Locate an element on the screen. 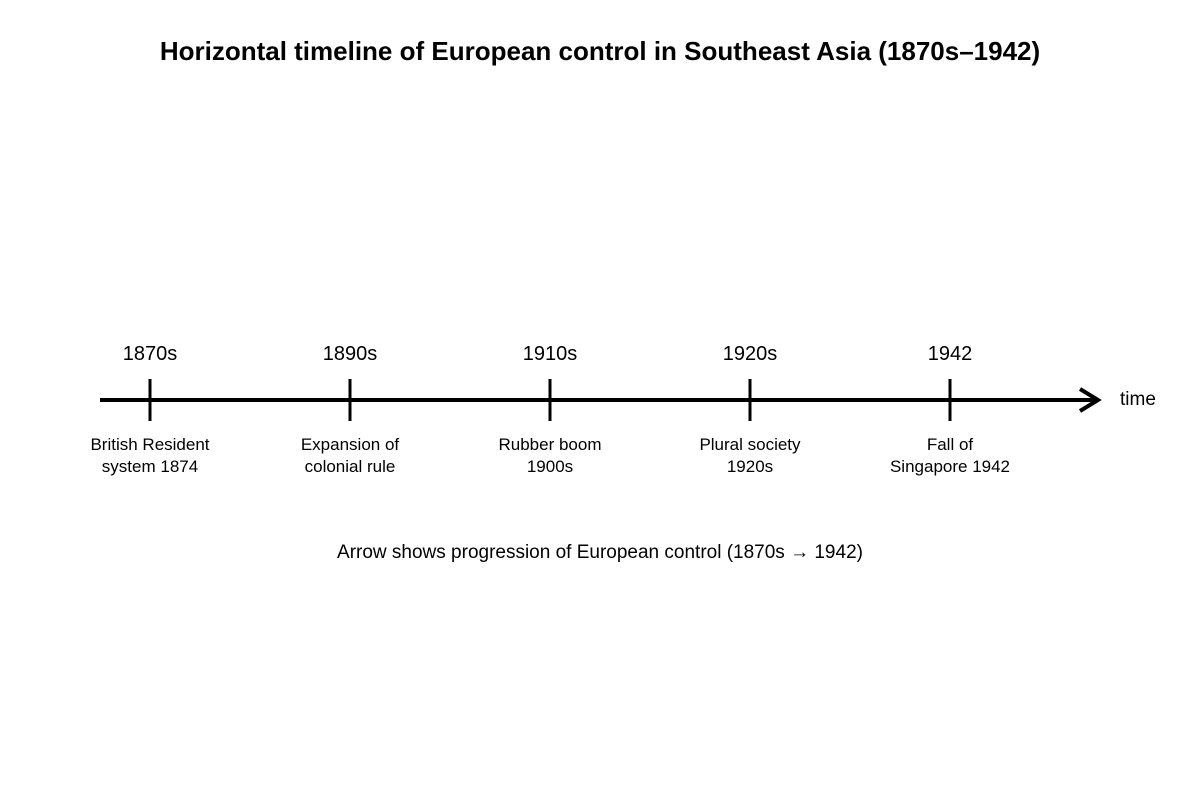  event-description-line: system 1874 is located at coordinates (150, 466).